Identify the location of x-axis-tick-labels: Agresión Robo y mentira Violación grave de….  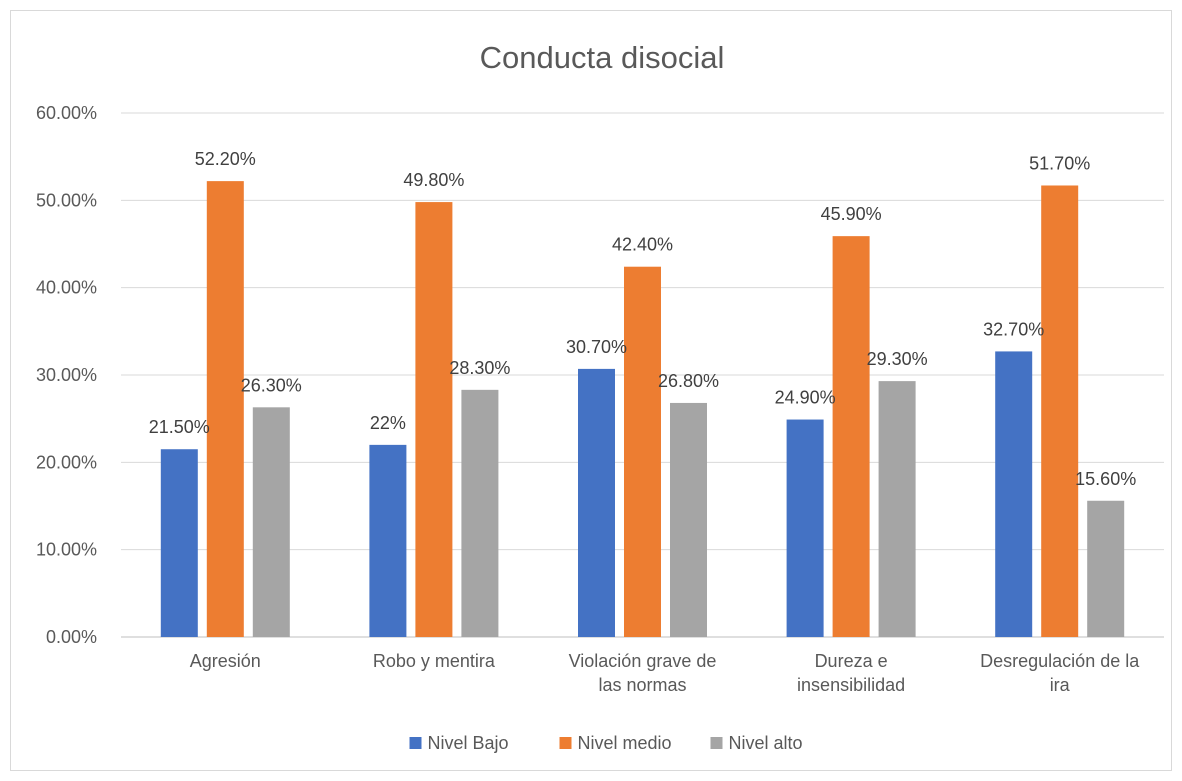
(665, 673).